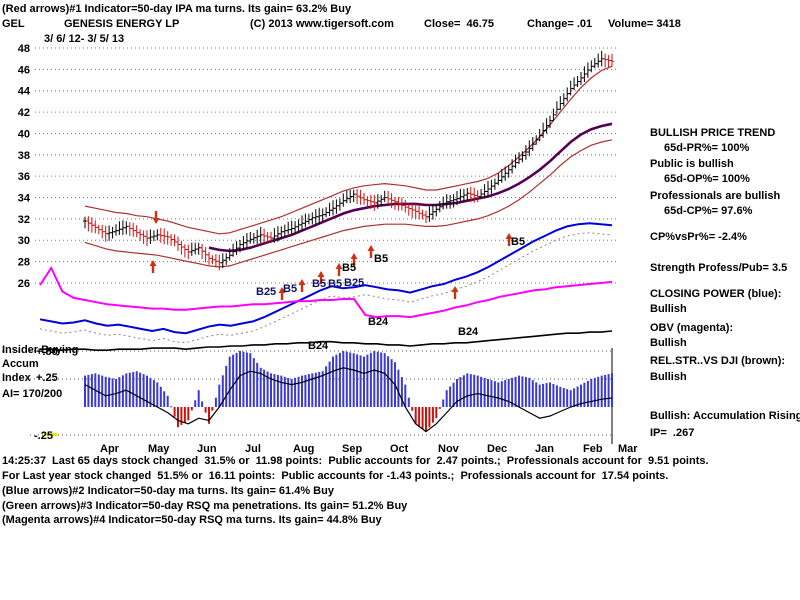 Image resolution: width=800 pixels, height=600 pixels. What do you see at coordinates (410, 187) in the screenshot?
I see `ma-50day-line` at bounding box center [410, 187].